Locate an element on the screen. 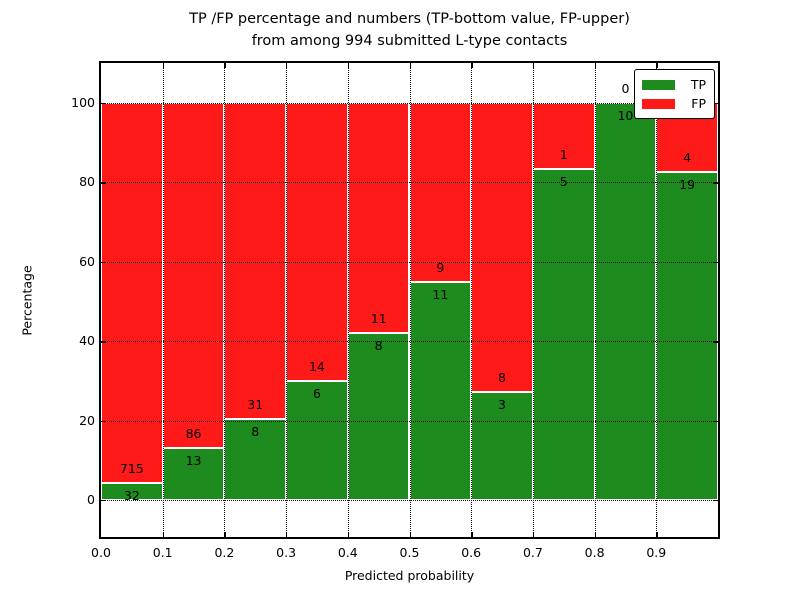  legend: TP FP is located at coordinates (674, 94).